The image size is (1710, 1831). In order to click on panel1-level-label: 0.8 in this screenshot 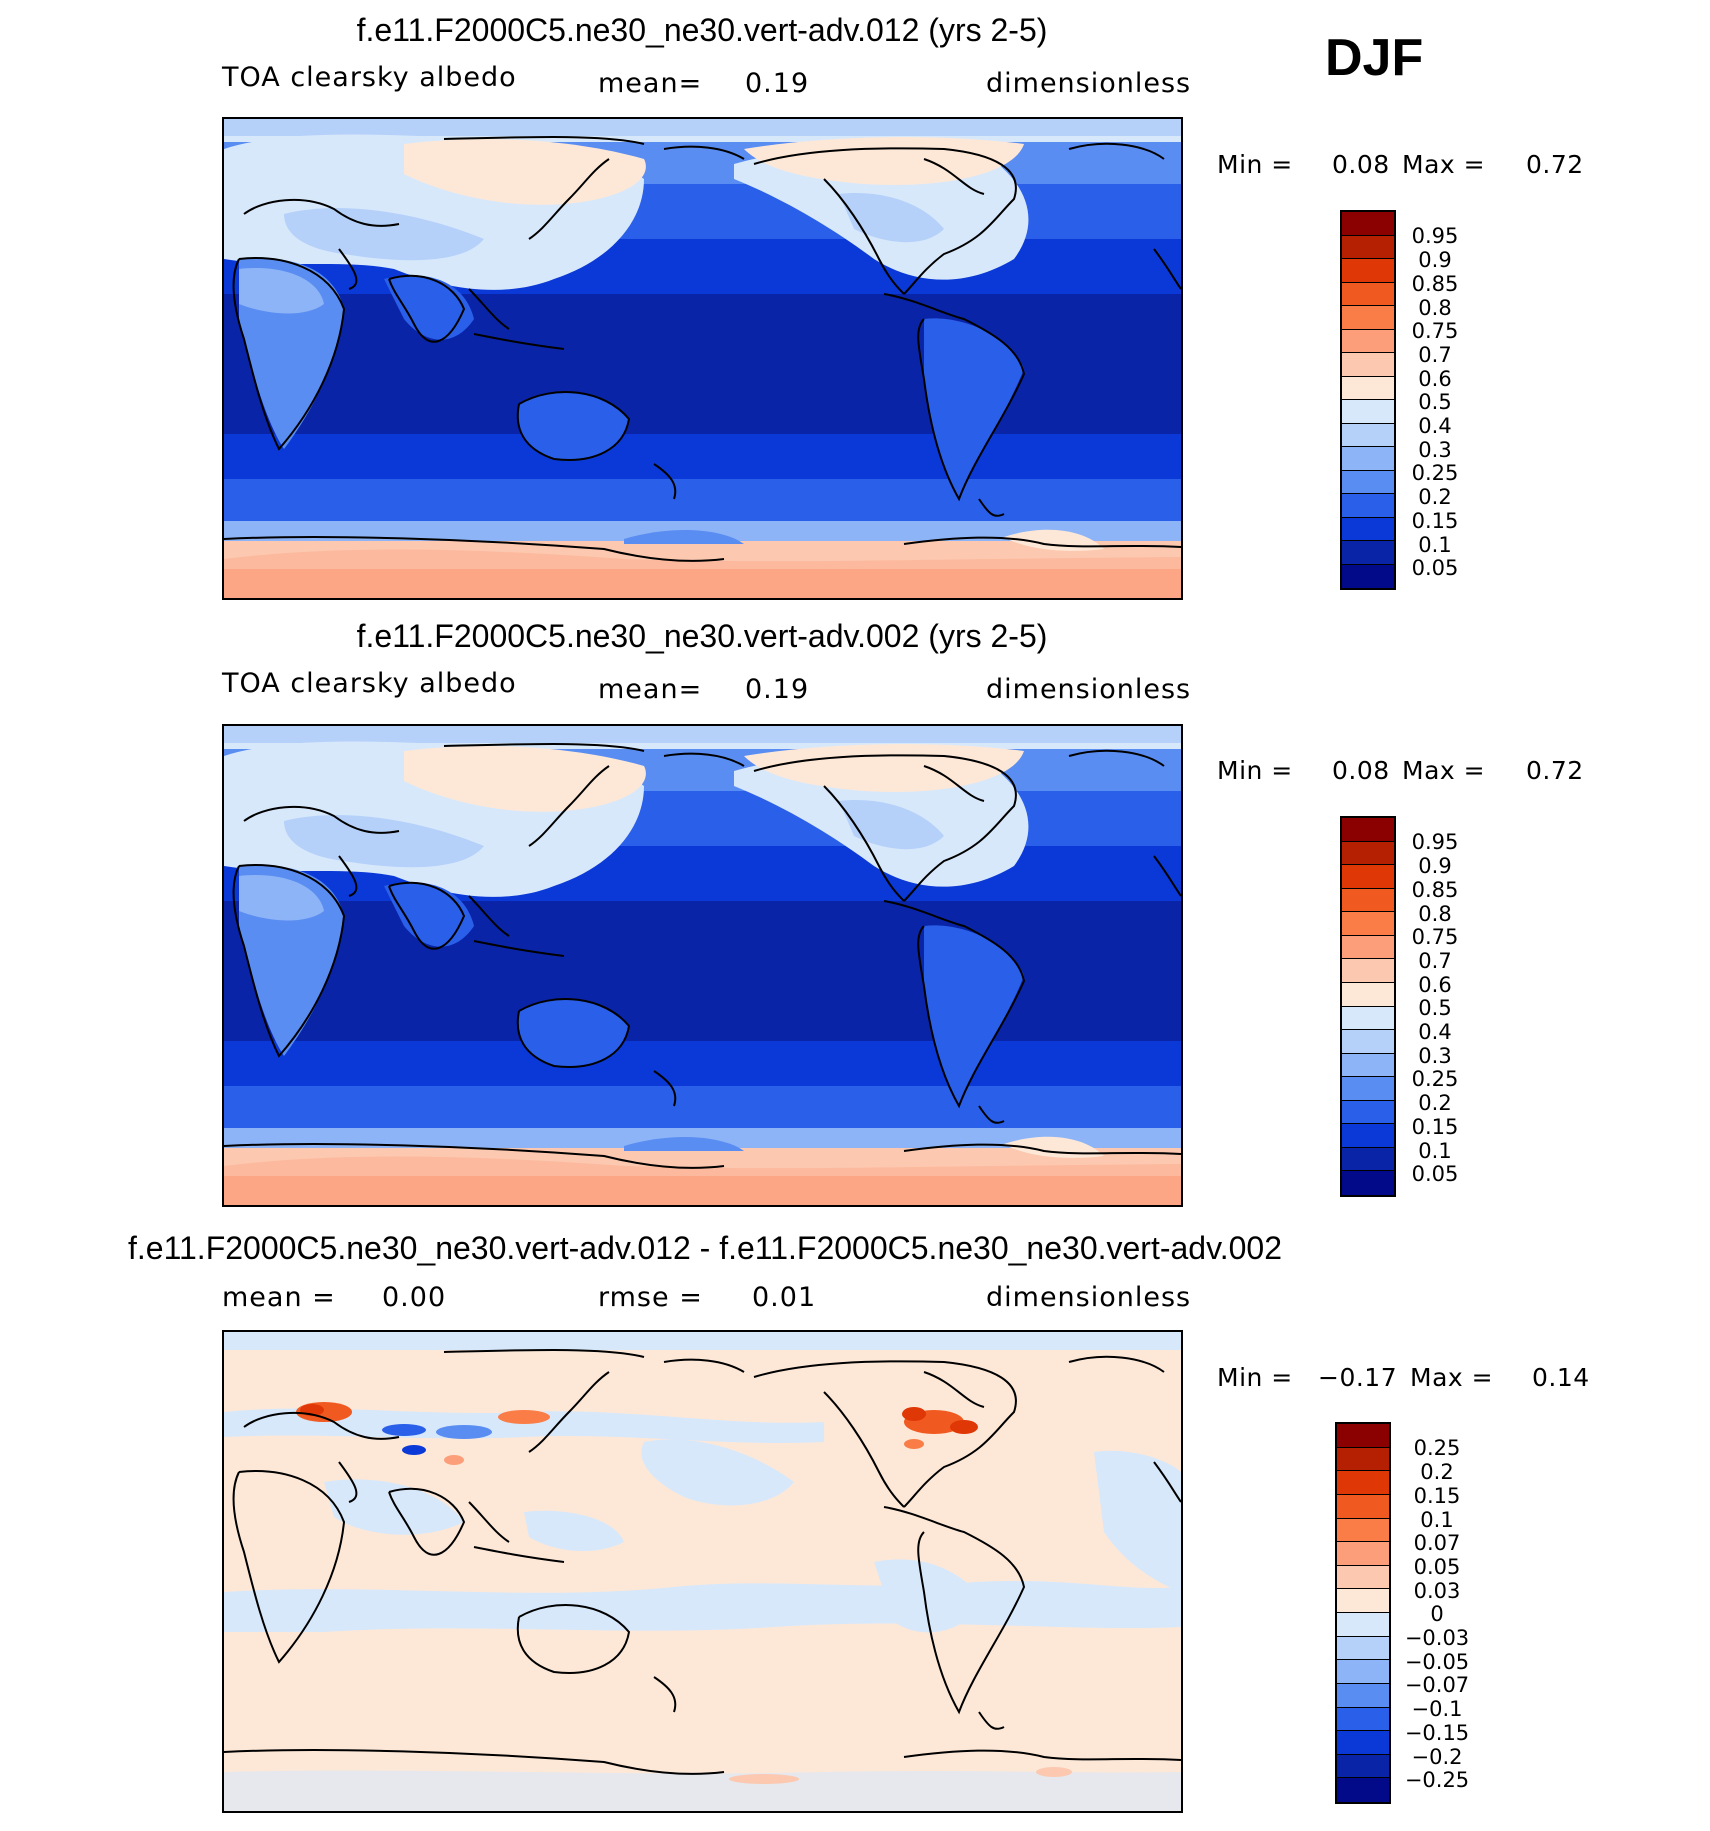, I will do `click(1435, 308)`.